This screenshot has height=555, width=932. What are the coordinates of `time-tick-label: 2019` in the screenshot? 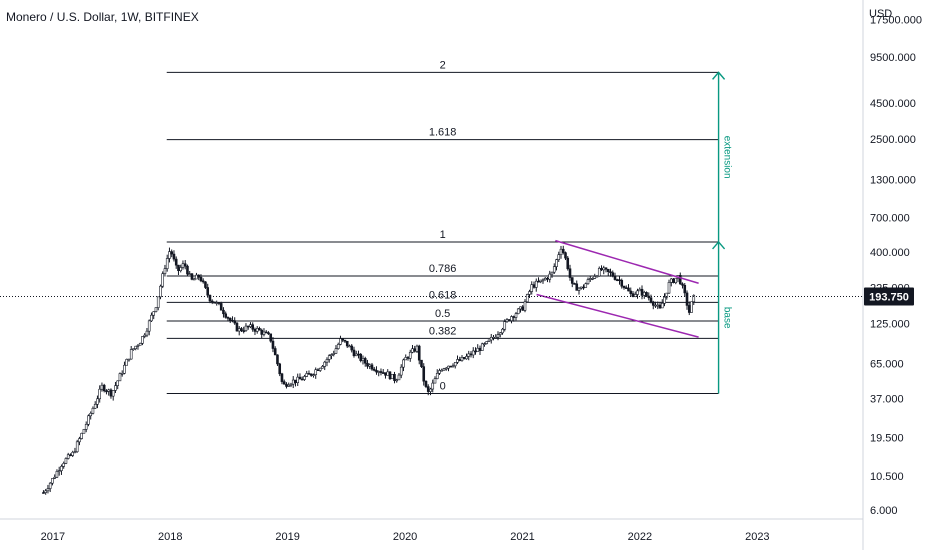 It's located at (287, 537).